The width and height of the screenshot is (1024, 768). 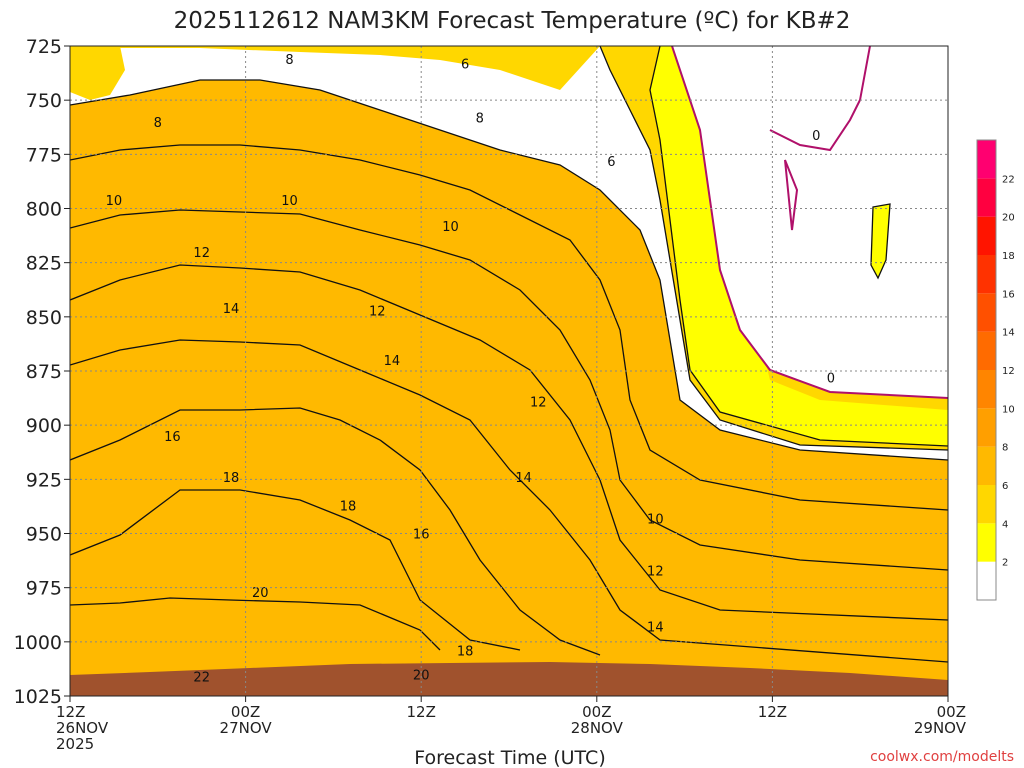 I want to click on colorbar-label: 6, so click(x=1005, y=486).